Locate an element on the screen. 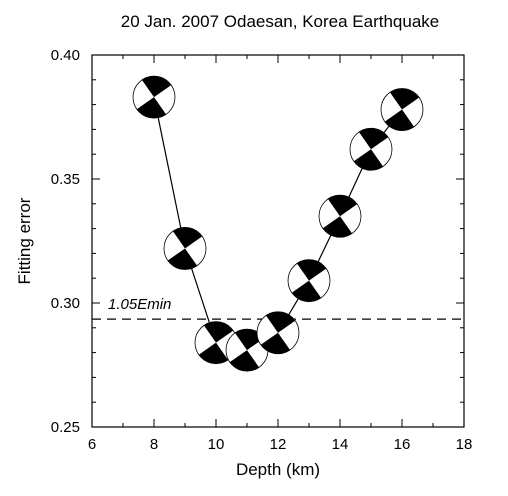  y-tick-label: 0.40 is located at coordinates (65, 55).